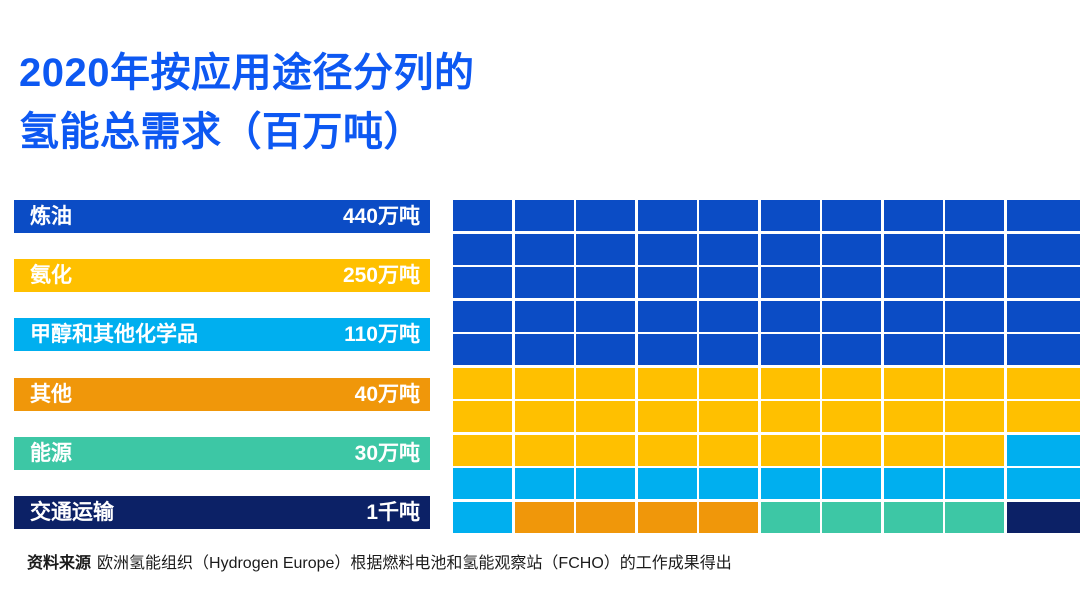 Image resolution: width=1080 pixels, height=608 pixels. What do you see at coordinates (222, 276) in the screenshot?
I see `legend-item-ammonia: 氨化 250万吨` at bounding box center [222, 276].